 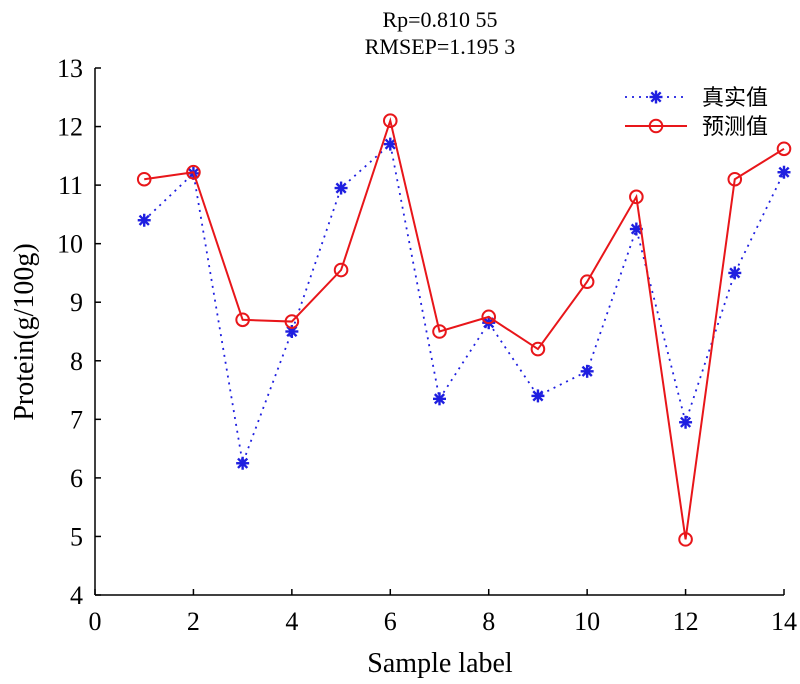 What do you see at coordinates (95, 621) in the screenshot?
I see `x-tick-label: 0` at bounding box center [95, 621].